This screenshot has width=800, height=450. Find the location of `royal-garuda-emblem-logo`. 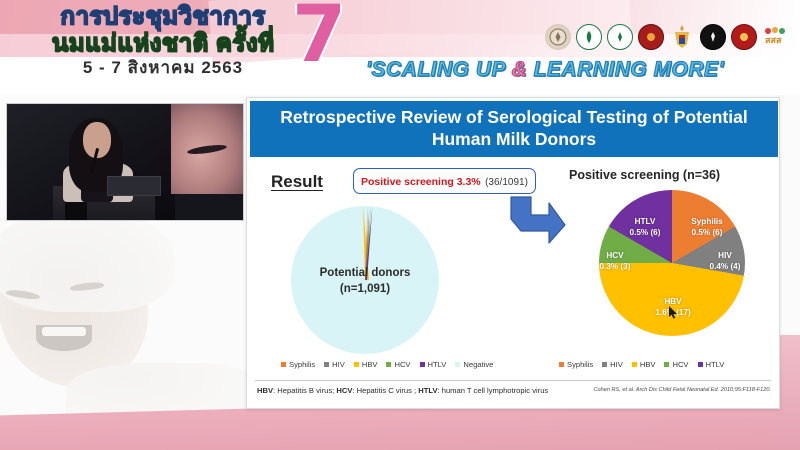

royal-garuda-emblem-logo is located at coordinates (682, 37).